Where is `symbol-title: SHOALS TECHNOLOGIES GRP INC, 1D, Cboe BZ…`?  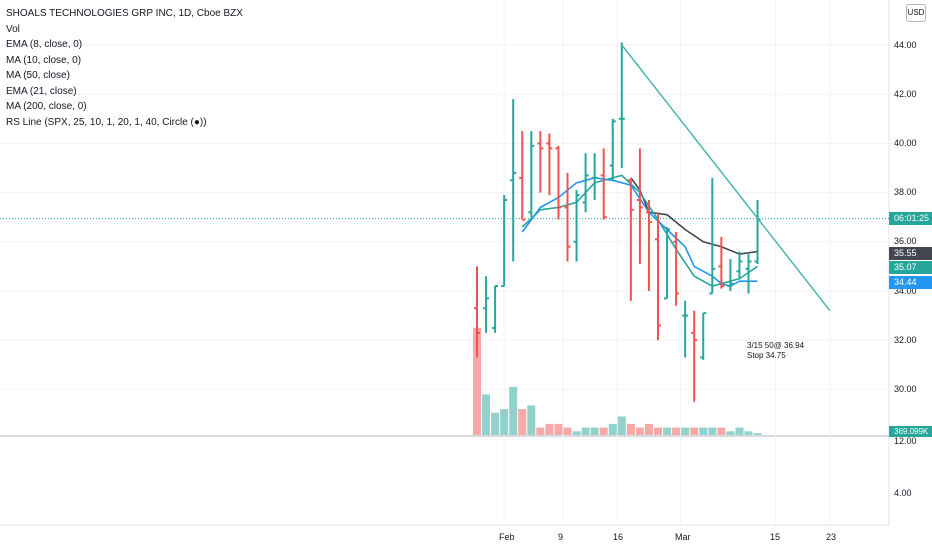
symbol-title: SHOALS TECHNOLOGIES GRP INC, 1D, Cboe BZ… is located at coordinates (124, 13).